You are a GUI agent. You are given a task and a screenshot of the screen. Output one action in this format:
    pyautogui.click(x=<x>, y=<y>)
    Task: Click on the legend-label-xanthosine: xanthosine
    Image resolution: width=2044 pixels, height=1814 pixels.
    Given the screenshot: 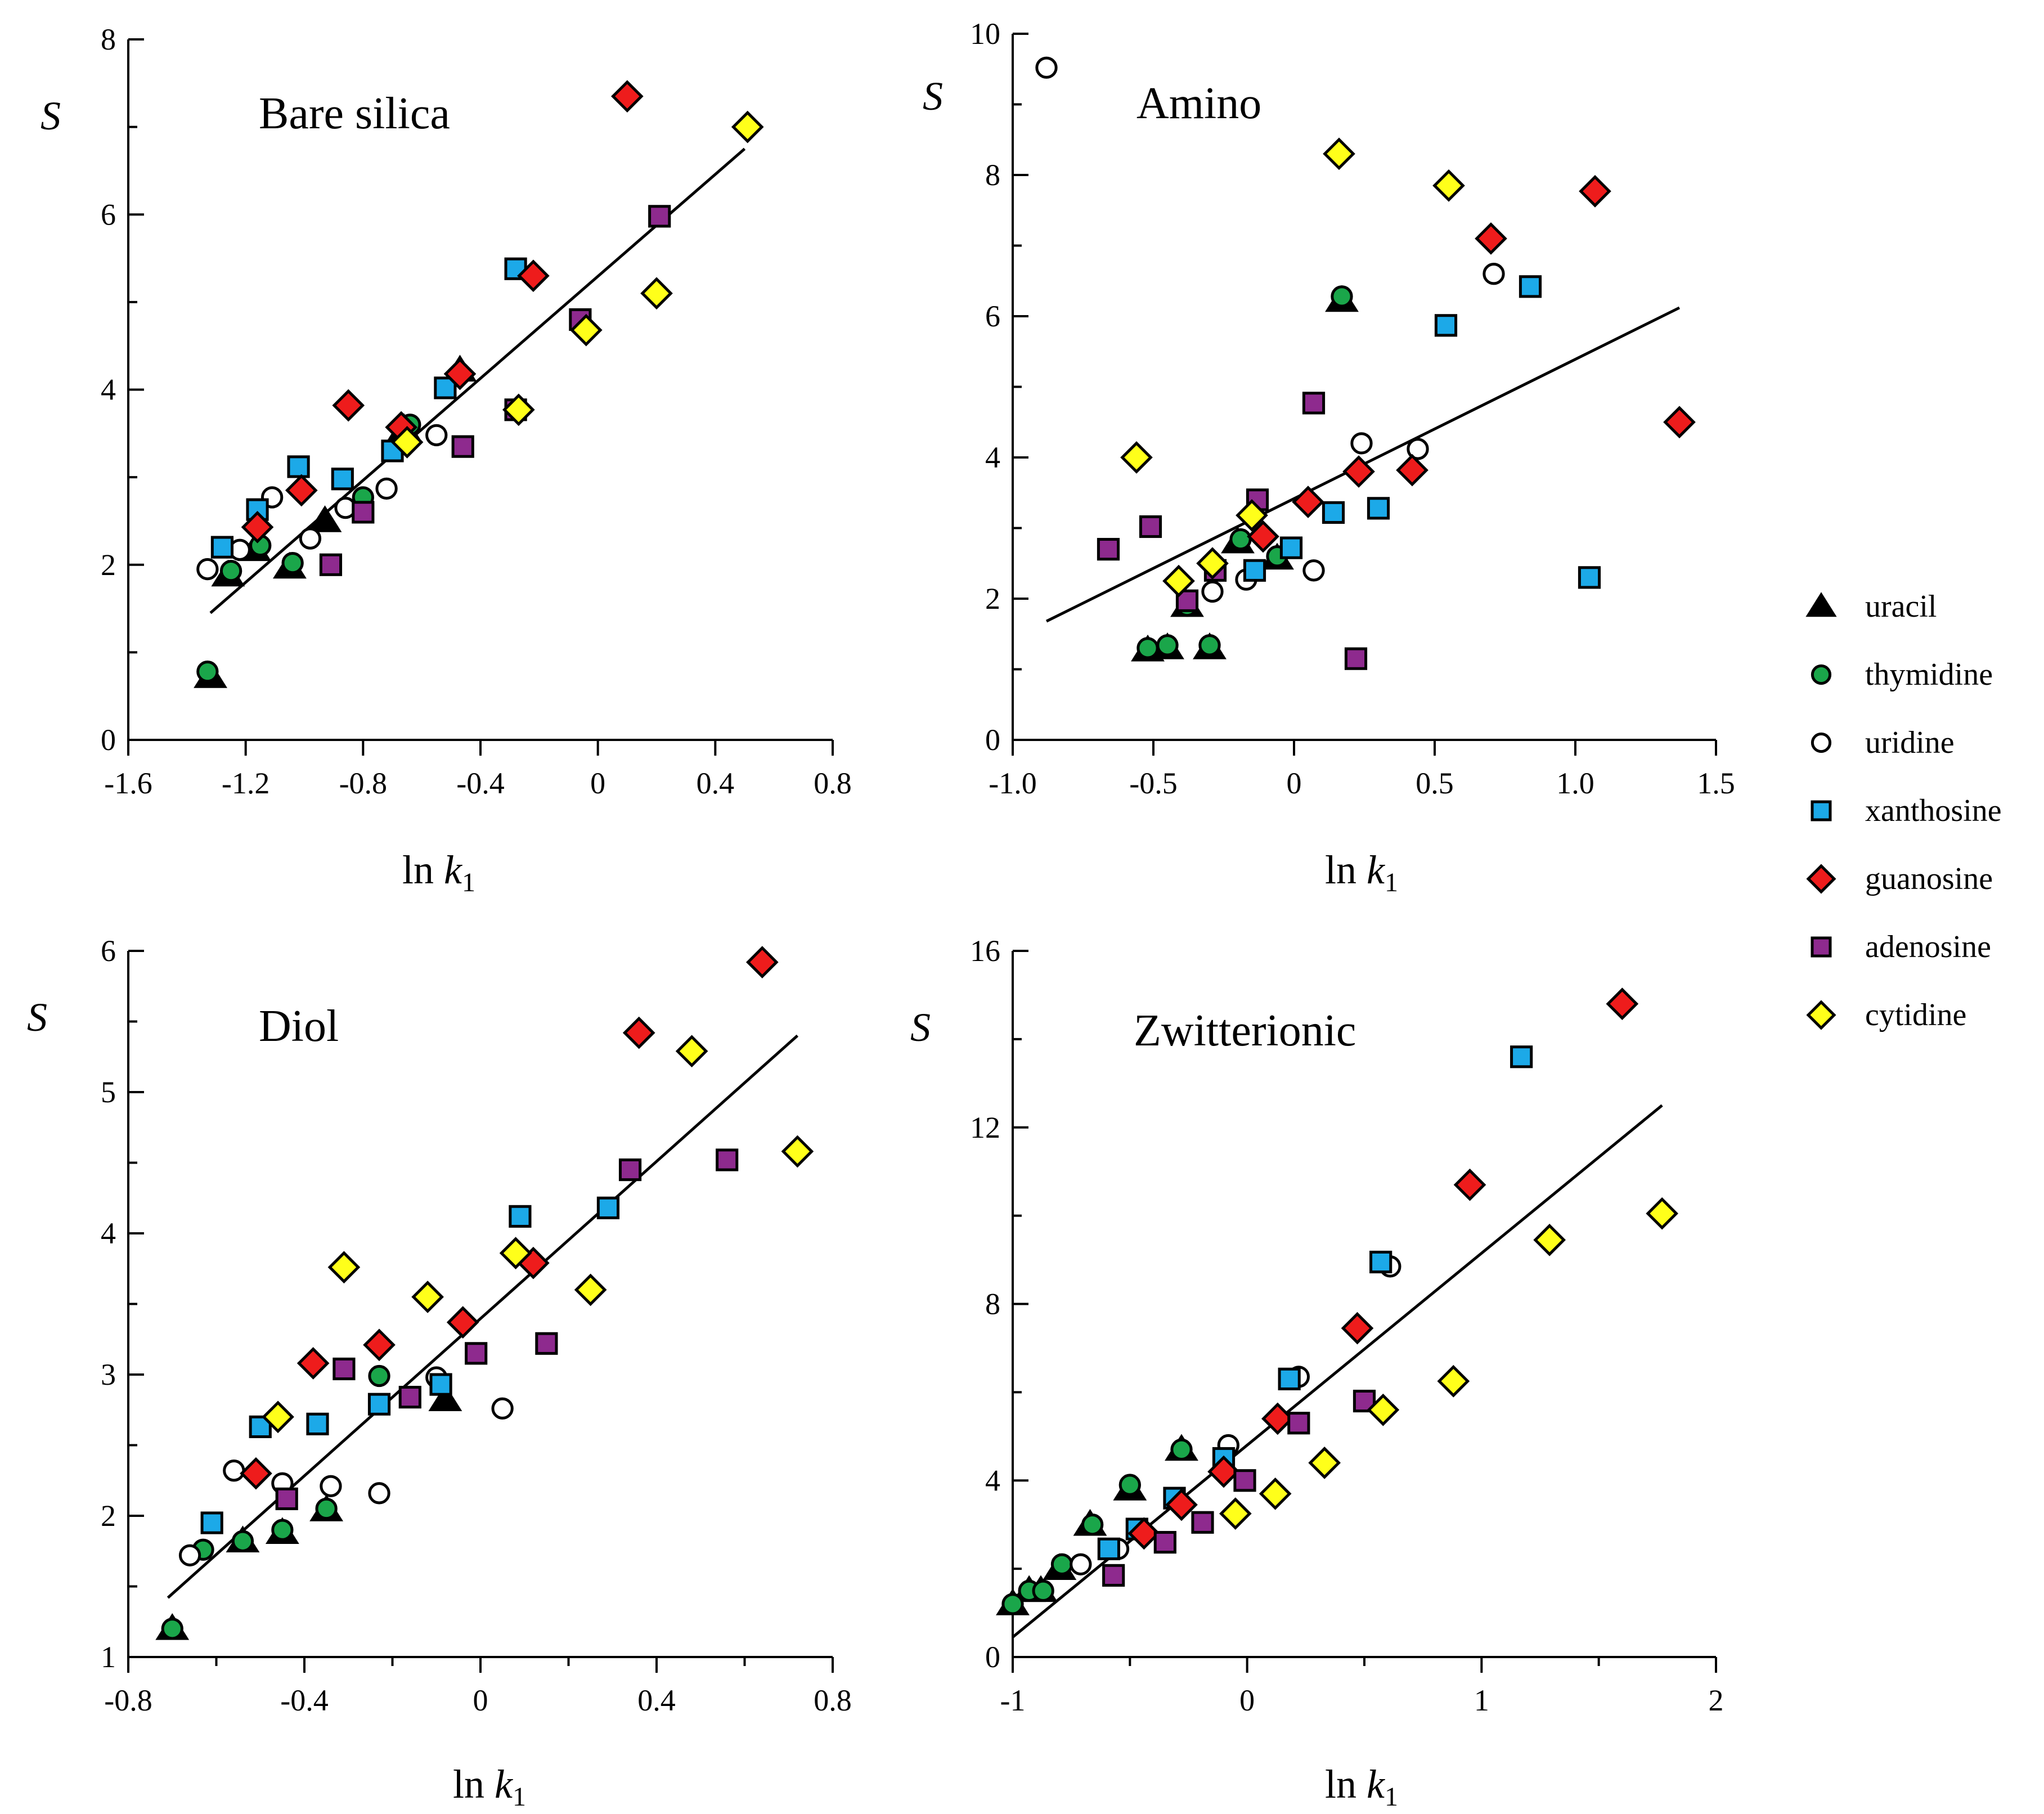 What is the action you would take?
    pyautogui.click(x=1934, y=810)
    